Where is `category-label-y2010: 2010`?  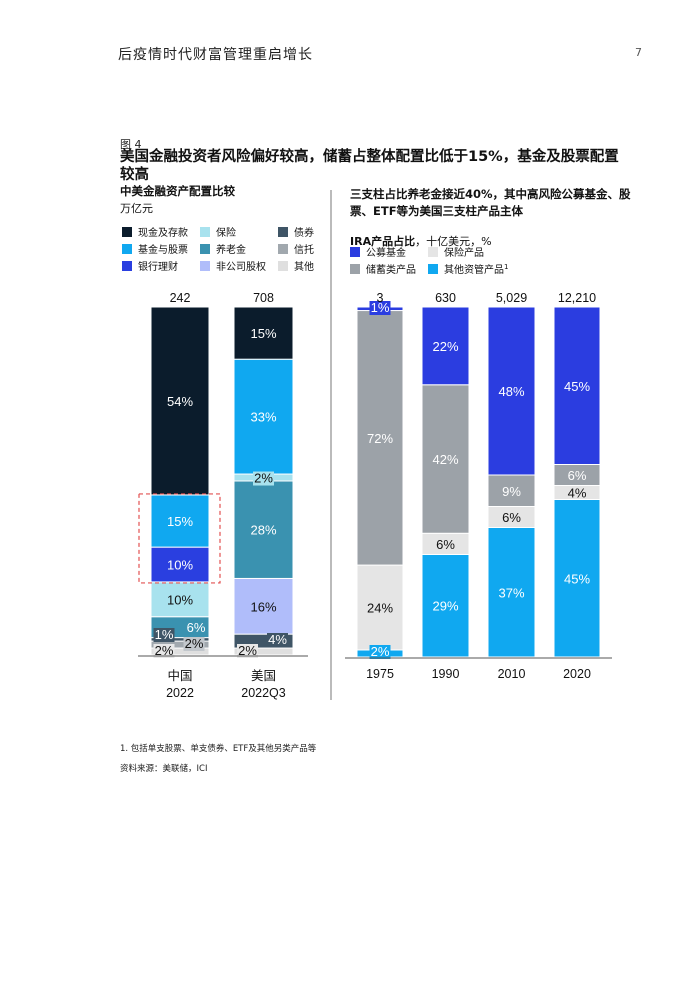
category-label-y2010: 2010 is located at coordinates (512, 674).